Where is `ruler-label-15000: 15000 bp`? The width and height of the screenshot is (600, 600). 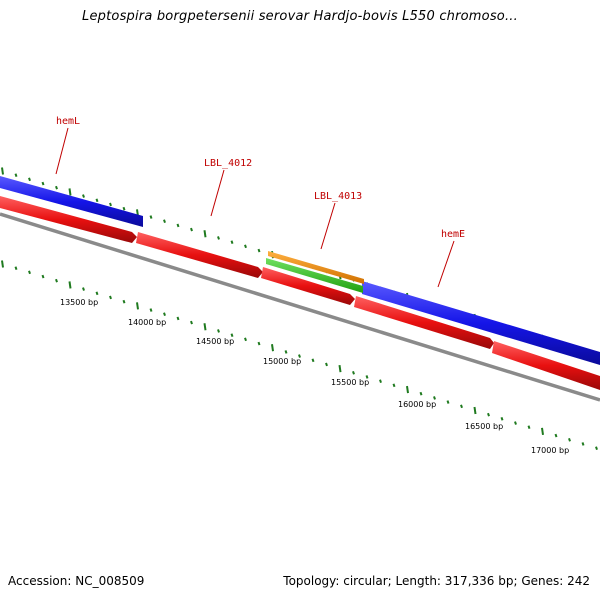
ruler-label-15000: 15000 bp is located at coordinates (282, 361).